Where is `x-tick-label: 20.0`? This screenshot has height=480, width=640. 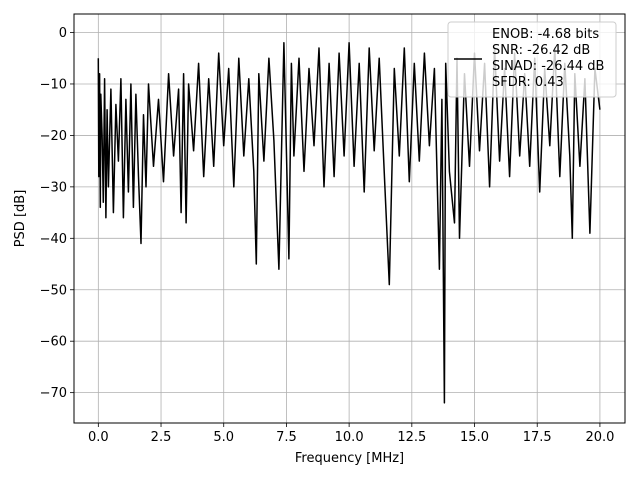
x-tick-label: 20.0 is located at coordinates (599, 437).